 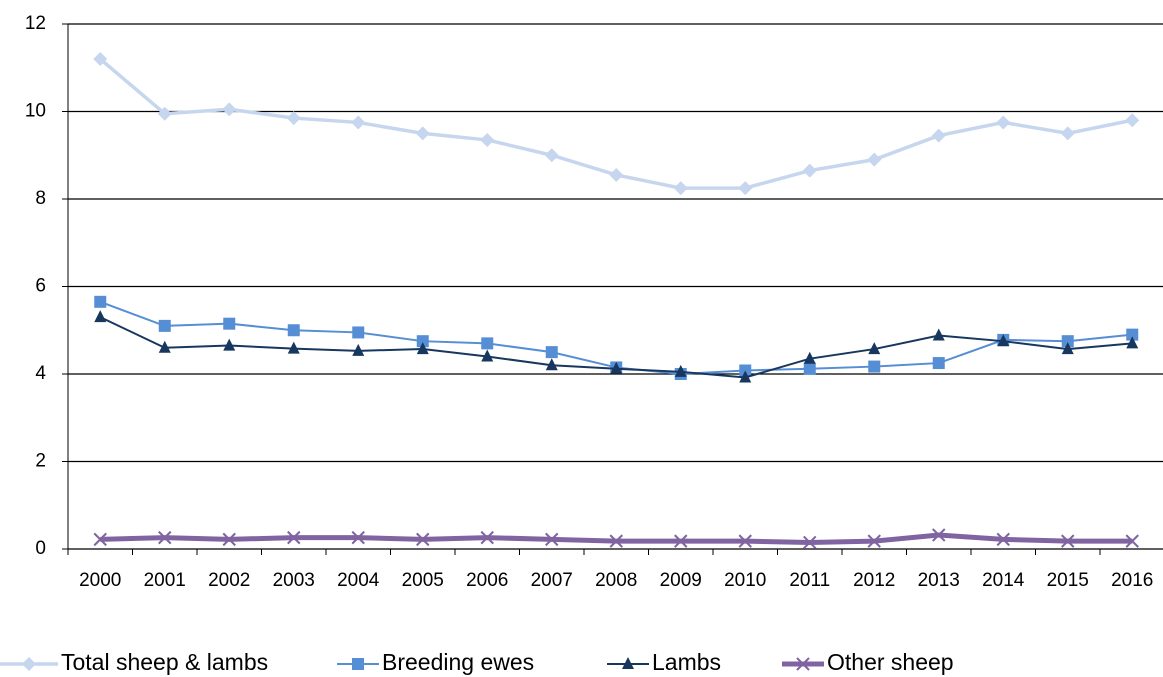 I want to click on legend-item: Total sheep & lambs, so click(x=134, y=662).